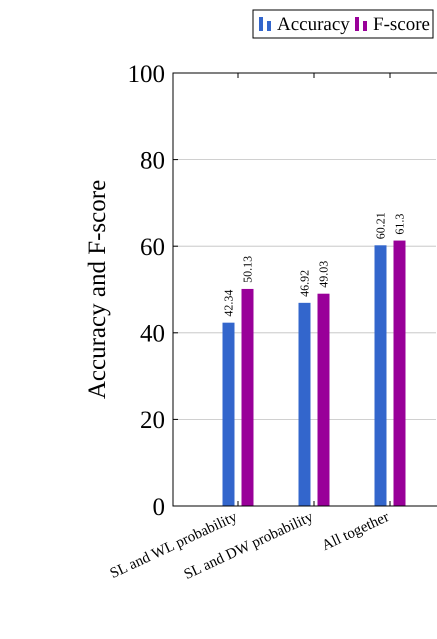  Describe the element at coordinates (229, 303) in the screenshot. I see `data-label: 42.34` at that location.